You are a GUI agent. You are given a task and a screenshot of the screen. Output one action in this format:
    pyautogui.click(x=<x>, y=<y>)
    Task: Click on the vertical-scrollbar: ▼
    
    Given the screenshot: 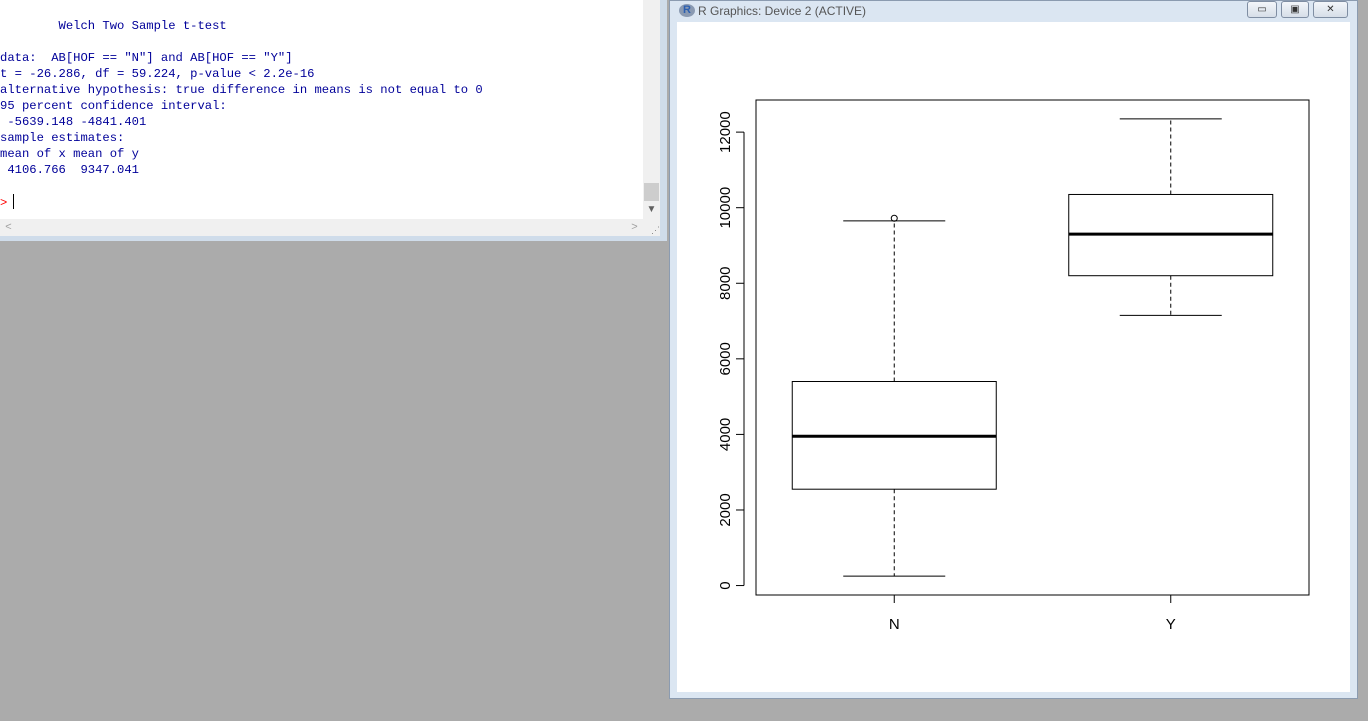 What is the action you would take?
    pyautogui.click(x=651, y=109)
    